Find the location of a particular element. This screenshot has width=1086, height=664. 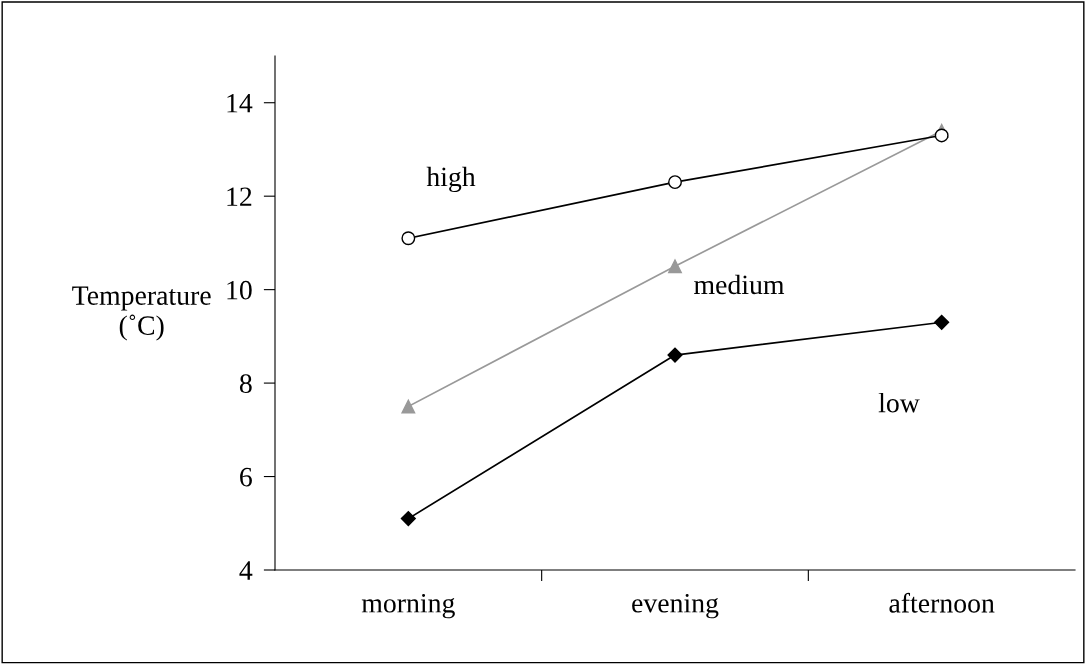

y-tick-label: 10 is located at coordinates (239, 290).